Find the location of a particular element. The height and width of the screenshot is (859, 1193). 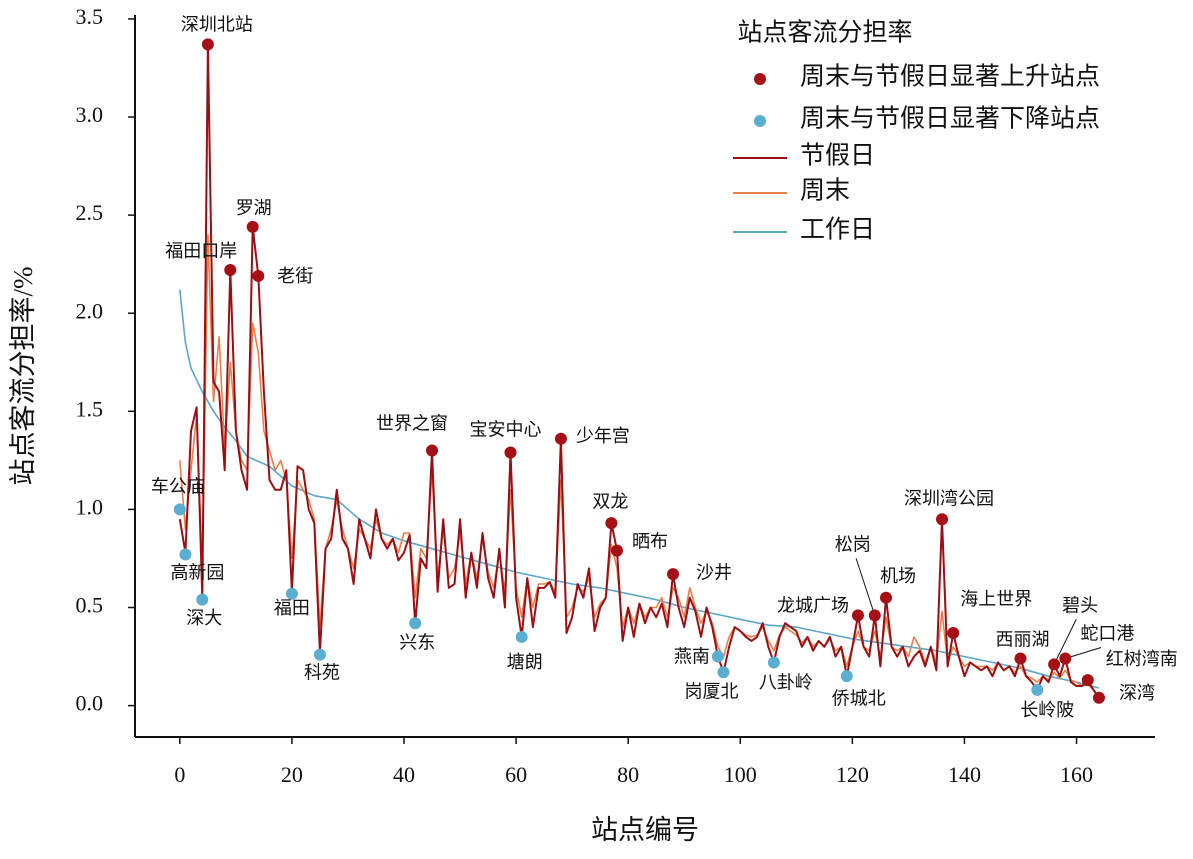

y-tick-label: 3.5 is located at coordinates (90, 16).